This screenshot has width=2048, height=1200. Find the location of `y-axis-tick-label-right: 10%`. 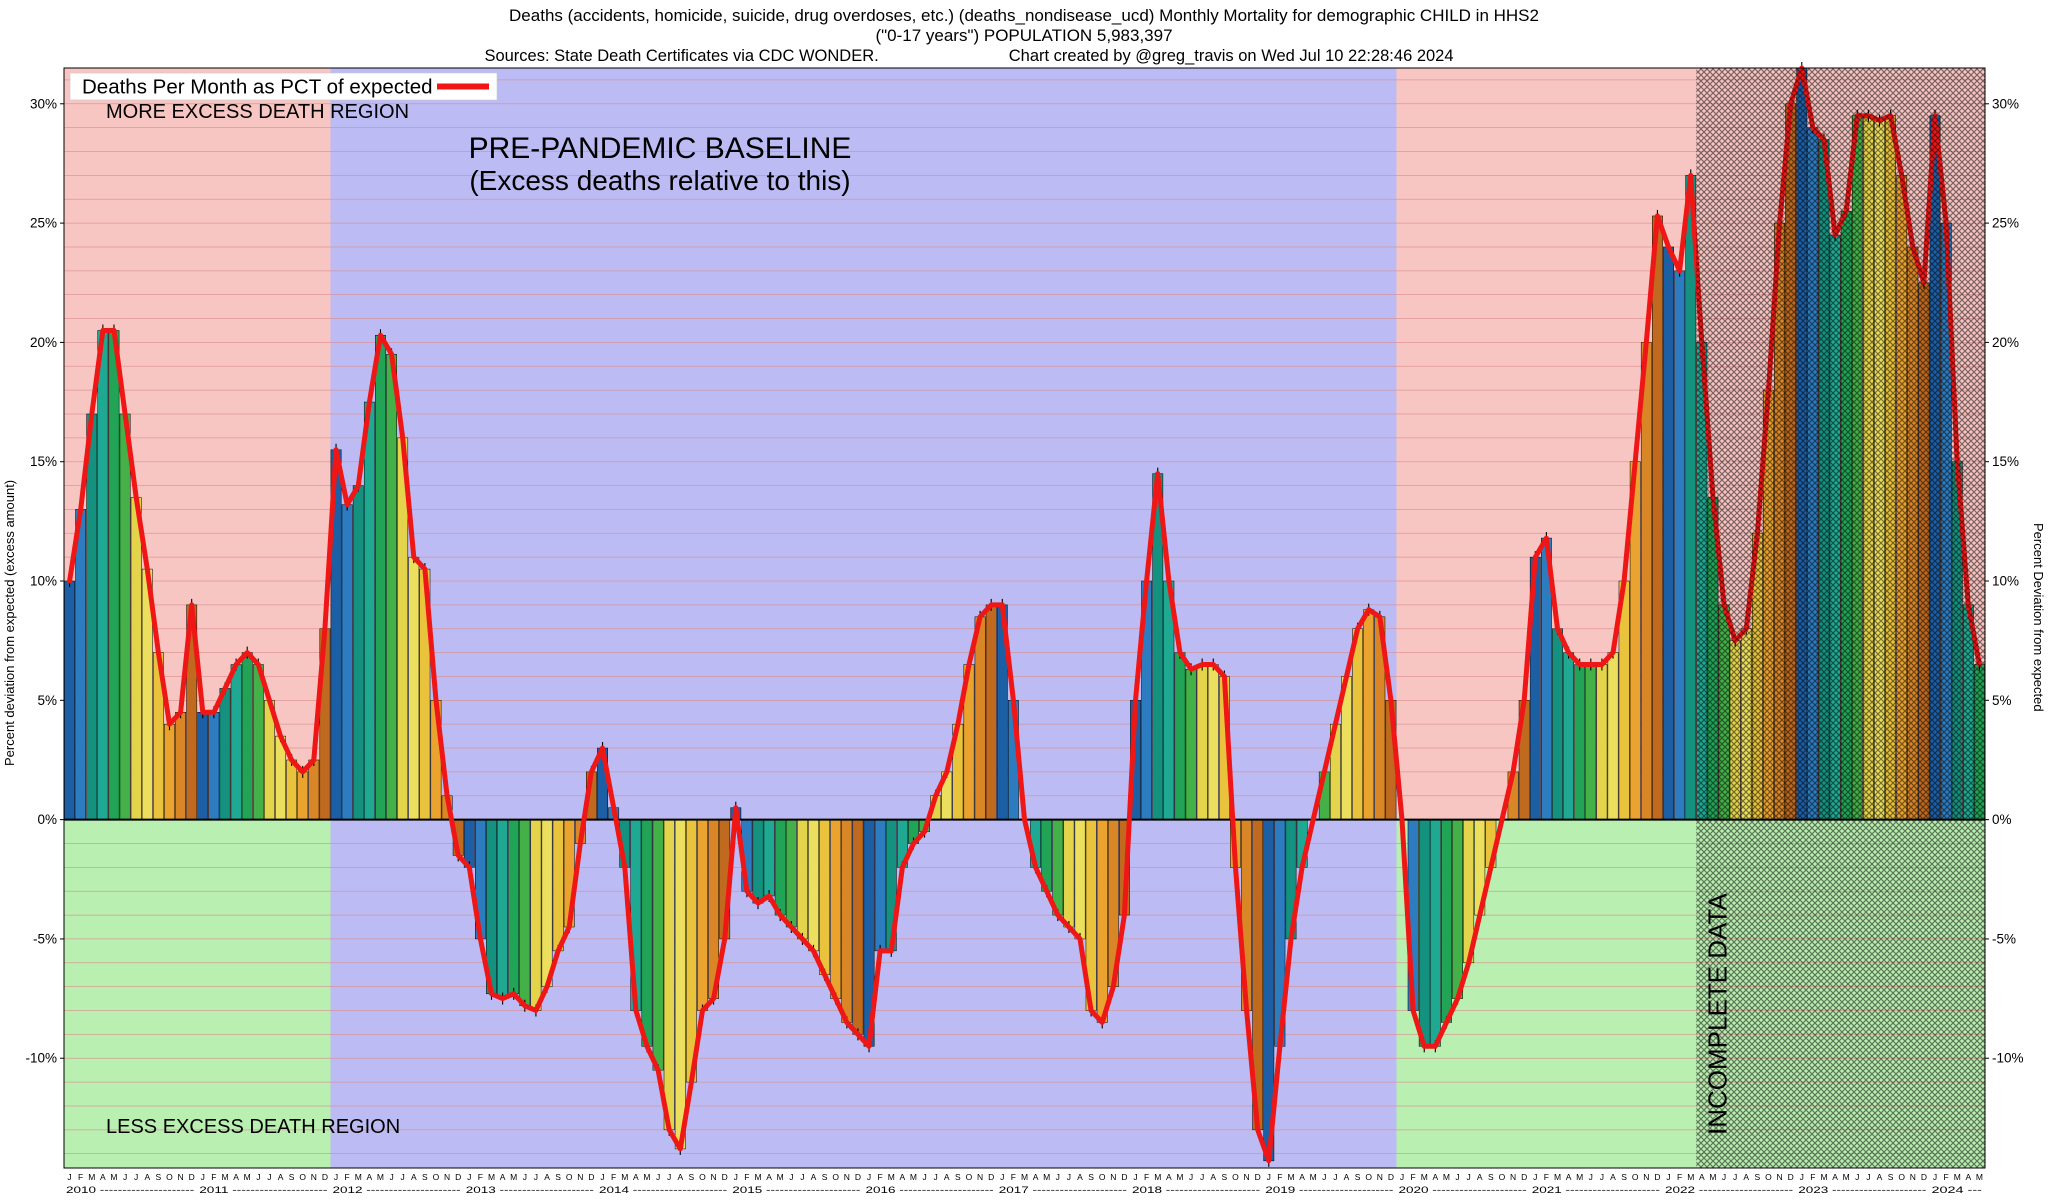

y-axis-tick-label-right: 10% is located at coordinates (2005, 581).